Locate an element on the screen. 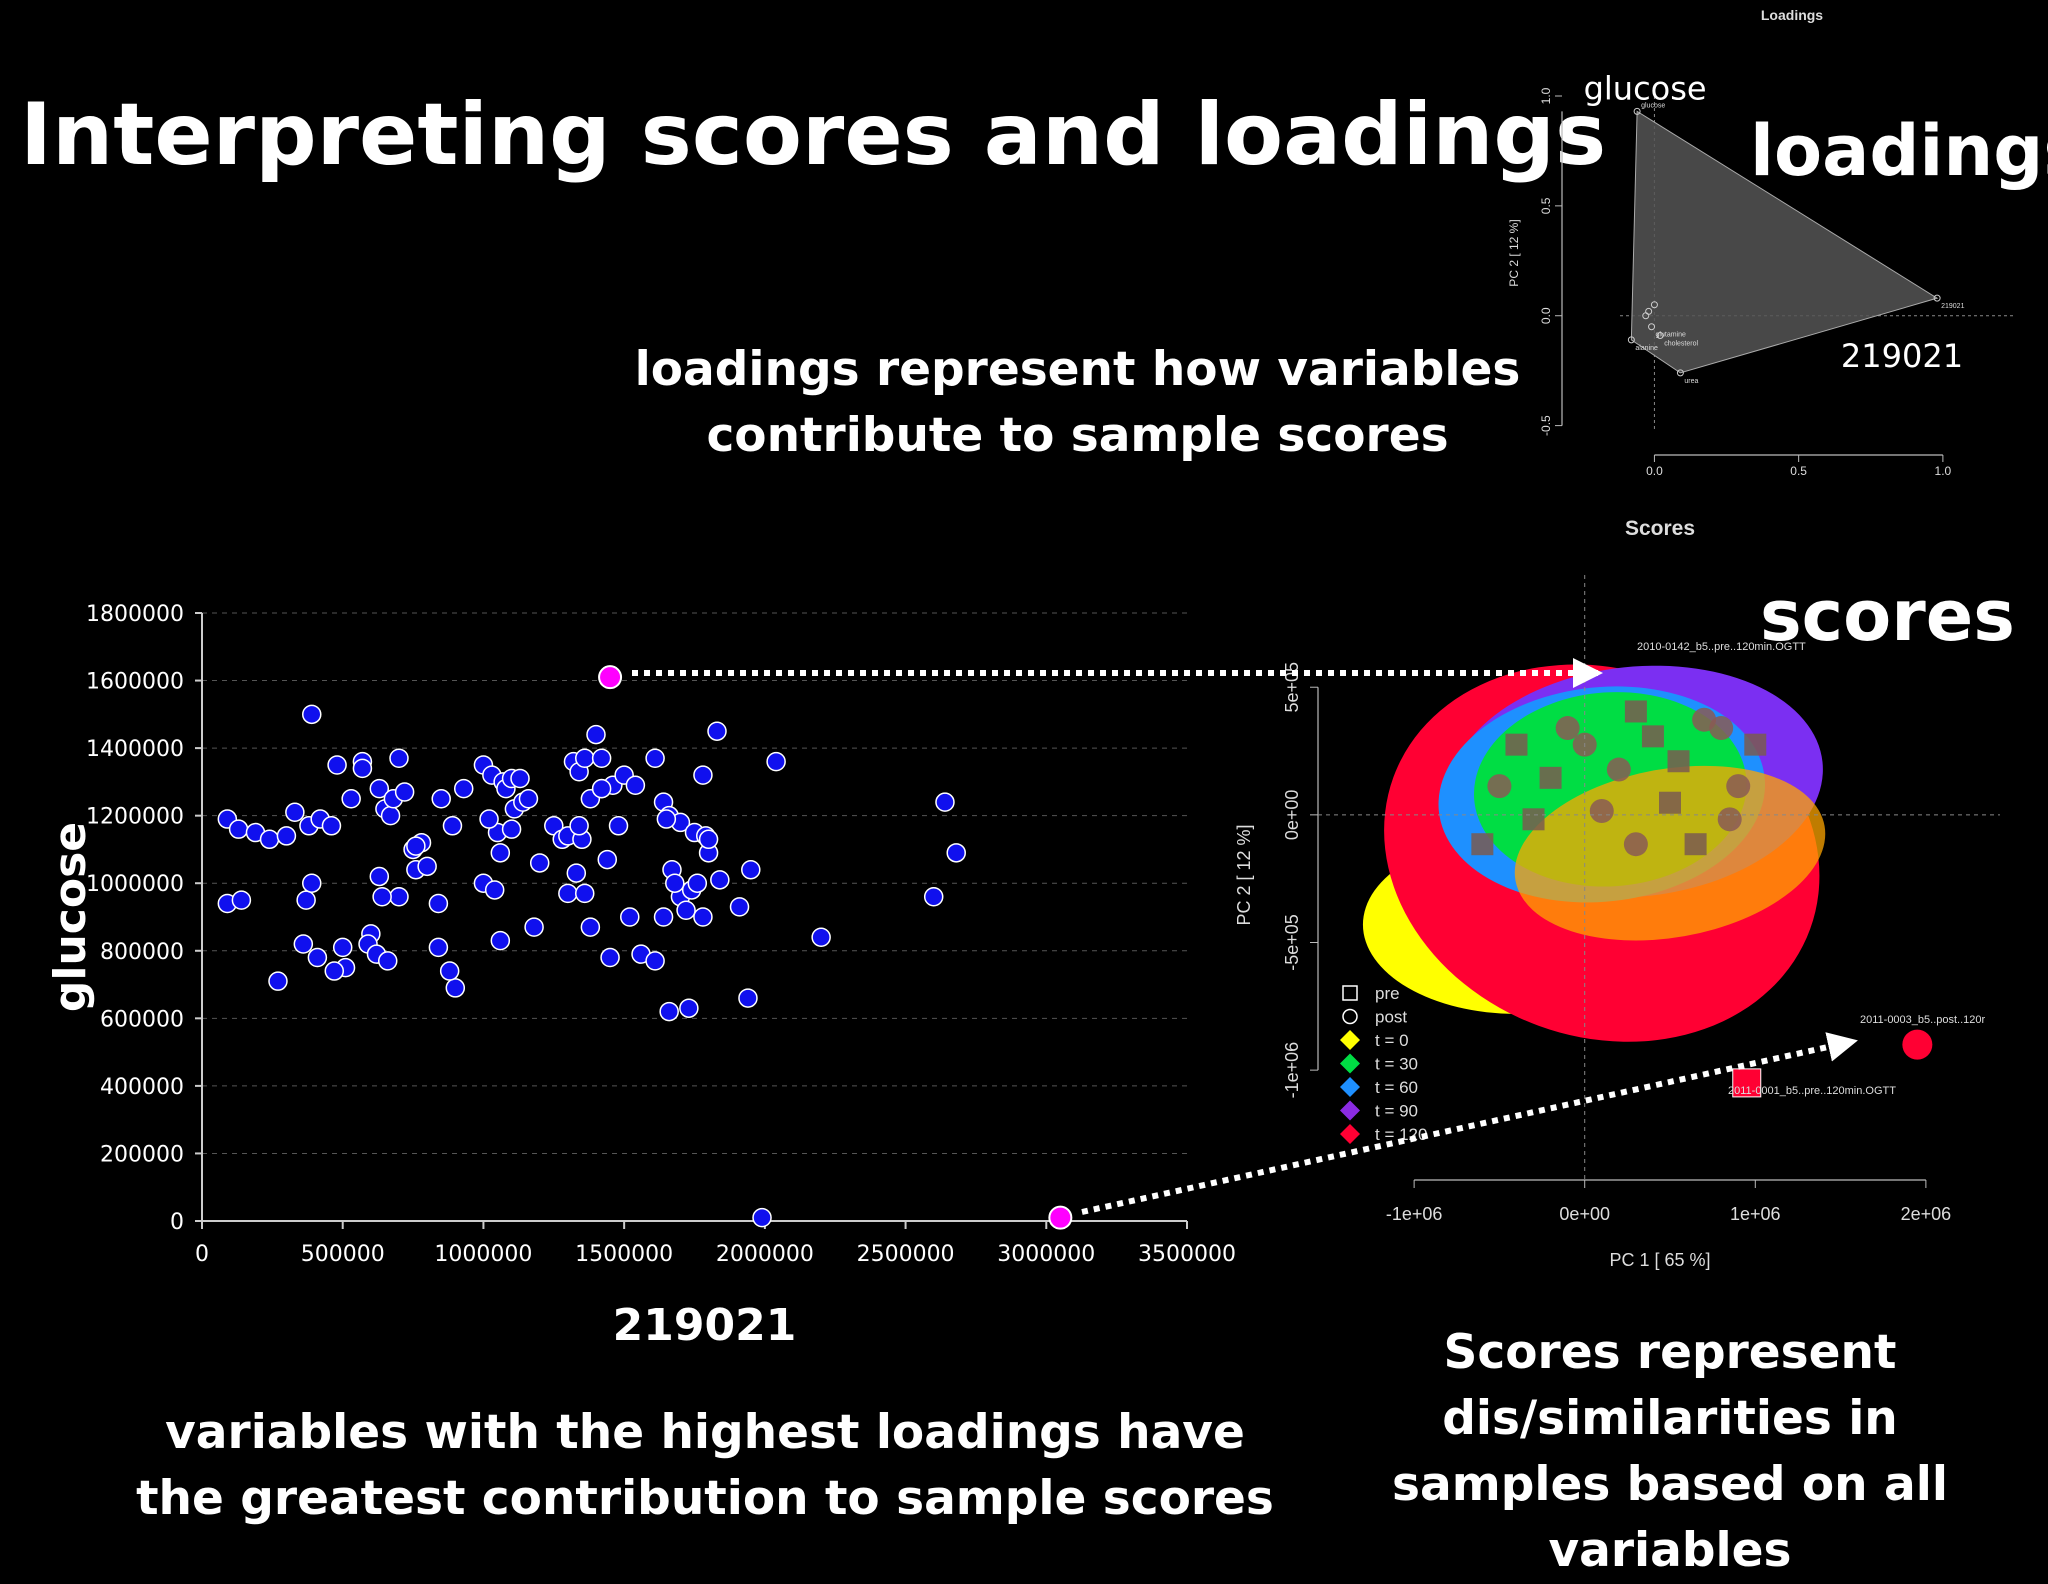 The width and height of the screenshot is (2048, 1584). scores-y-tick-label: -5e+05 is located at coordinates (1292, 942).